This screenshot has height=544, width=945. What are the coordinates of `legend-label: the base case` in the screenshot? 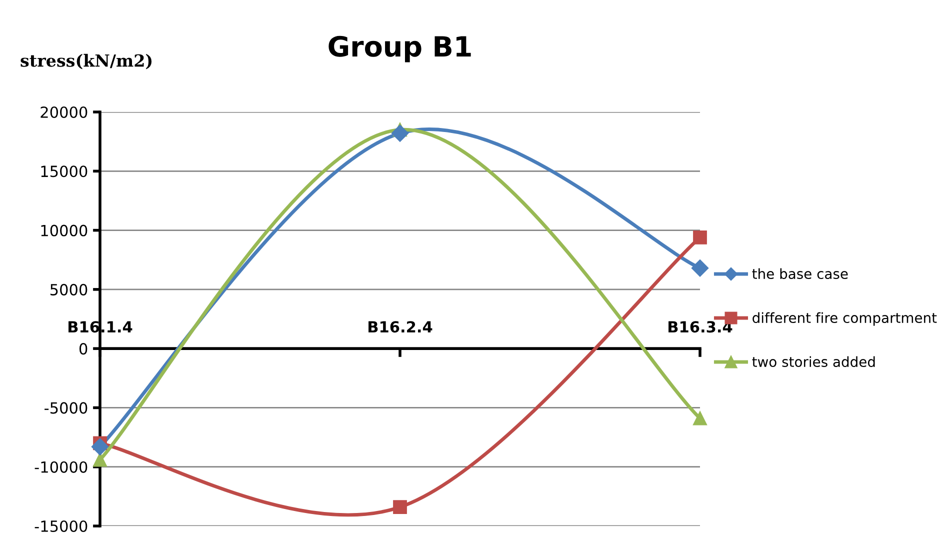 It's located at (800, 274).